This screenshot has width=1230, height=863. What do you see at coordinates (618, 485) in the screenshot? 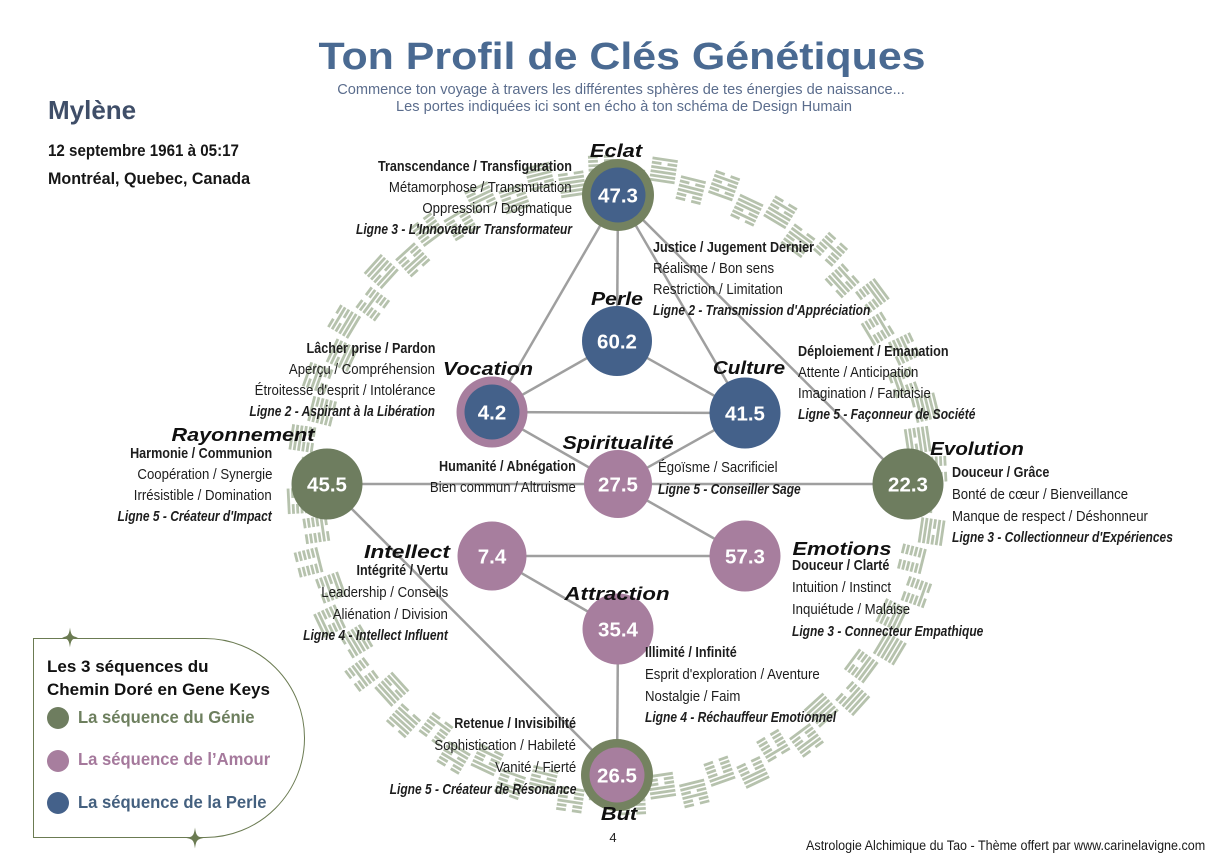
I see `svg-text: 27.5` at bounding box center [618, 485].